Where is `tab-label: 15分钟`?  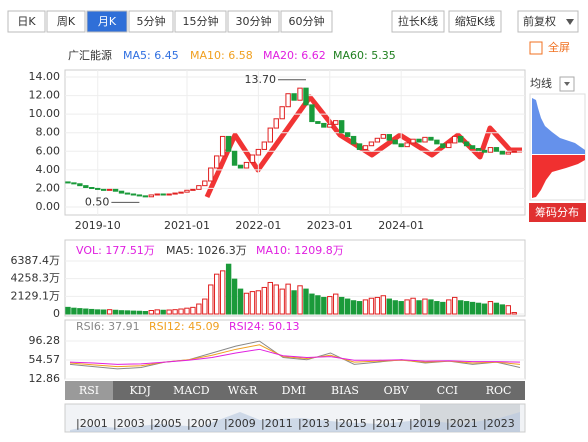
tab-label: 15分钟 is located at coordinates (201, 21).